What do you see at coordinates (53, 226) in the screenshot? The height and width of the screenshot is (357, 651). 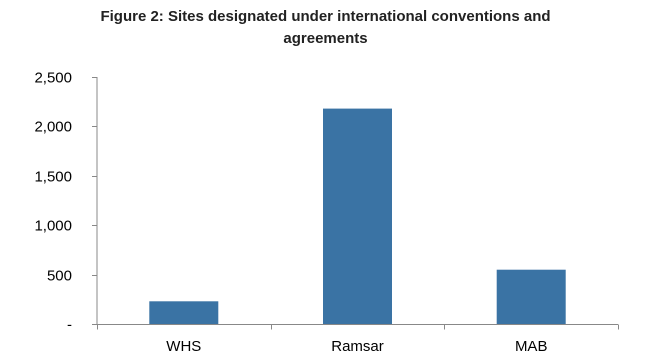 I see `y-tick-label: 1,000` at bounding box center [53, 226].